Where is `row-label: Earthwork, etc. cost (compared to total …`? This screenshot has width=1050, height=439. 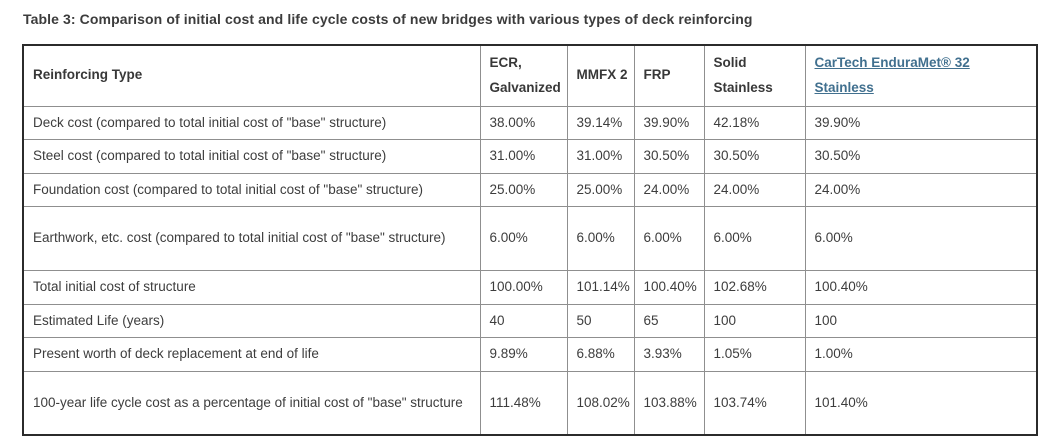
row-label: Earthwork, etc. cost (compared to total … is located at coordinates (251, 239).